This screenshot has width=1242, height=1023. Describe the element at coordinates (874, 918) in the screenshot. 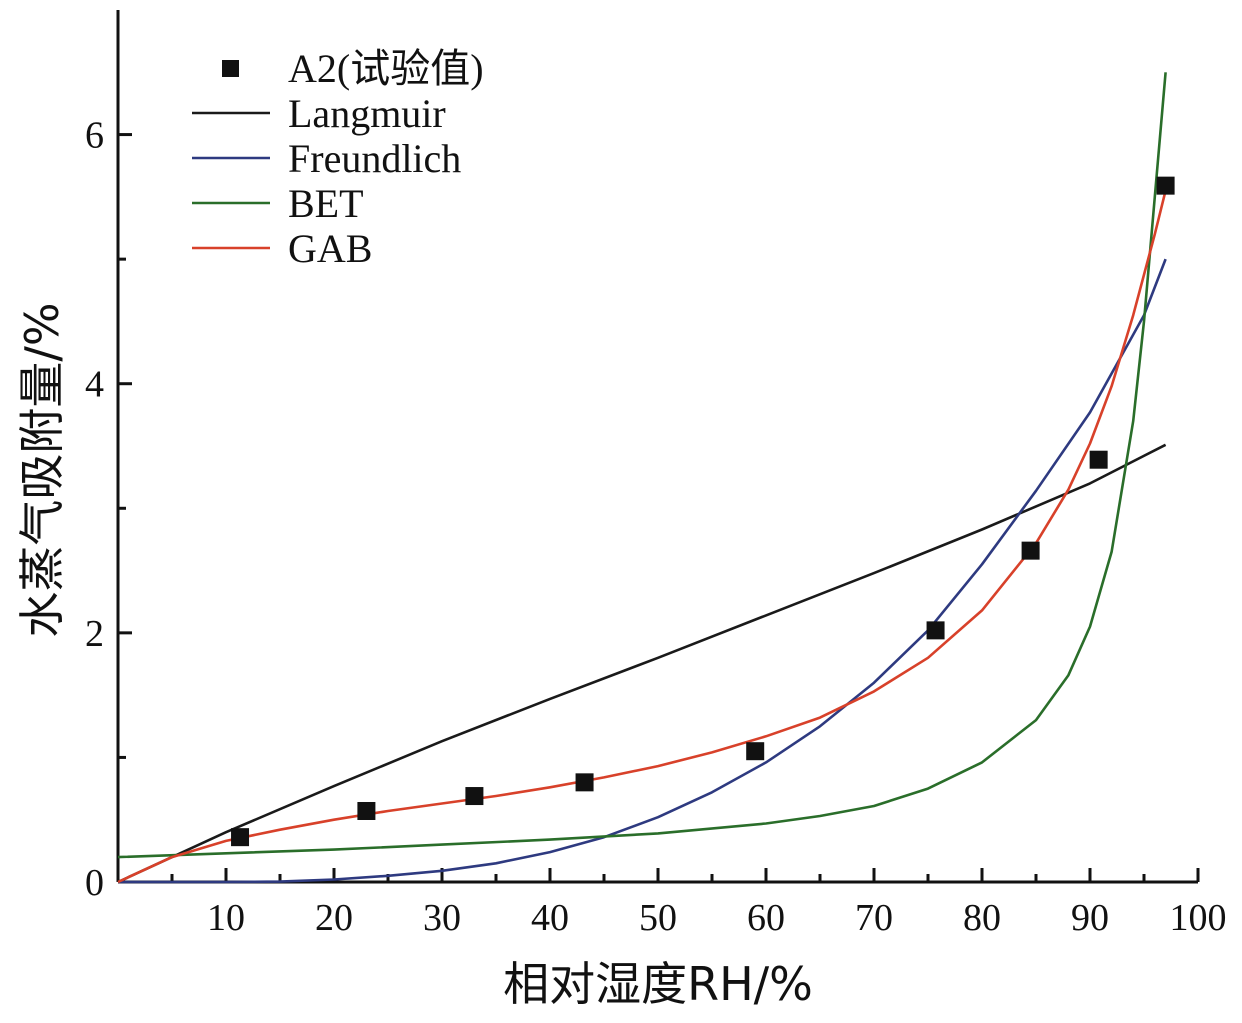

I see `x-tick-label: 70` at that location.